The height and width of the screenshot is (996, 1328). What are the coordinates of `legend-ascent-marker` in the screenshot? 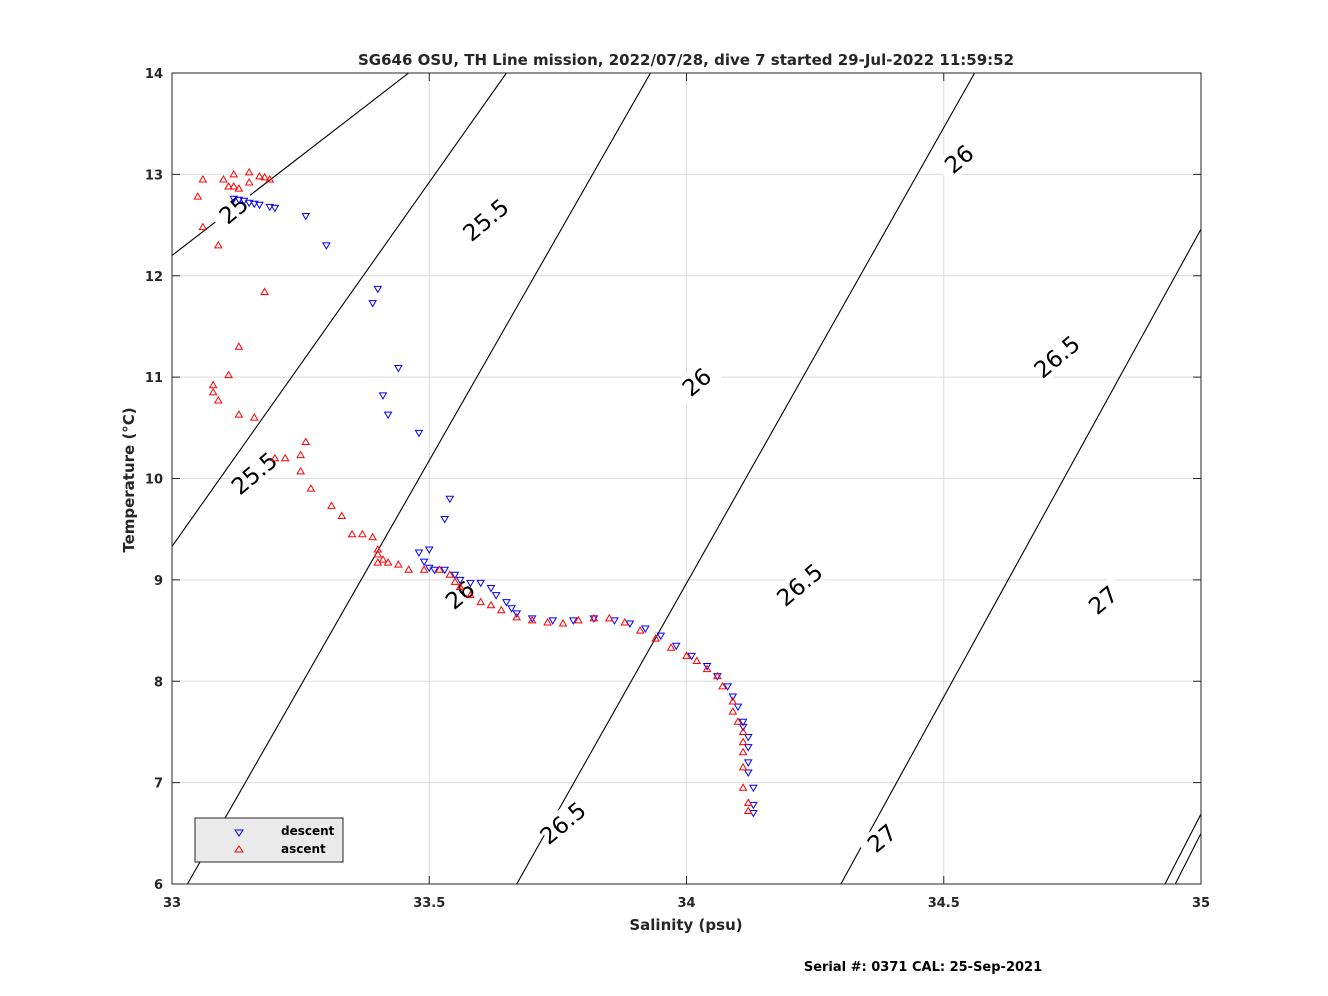 It's located at (239, 849).